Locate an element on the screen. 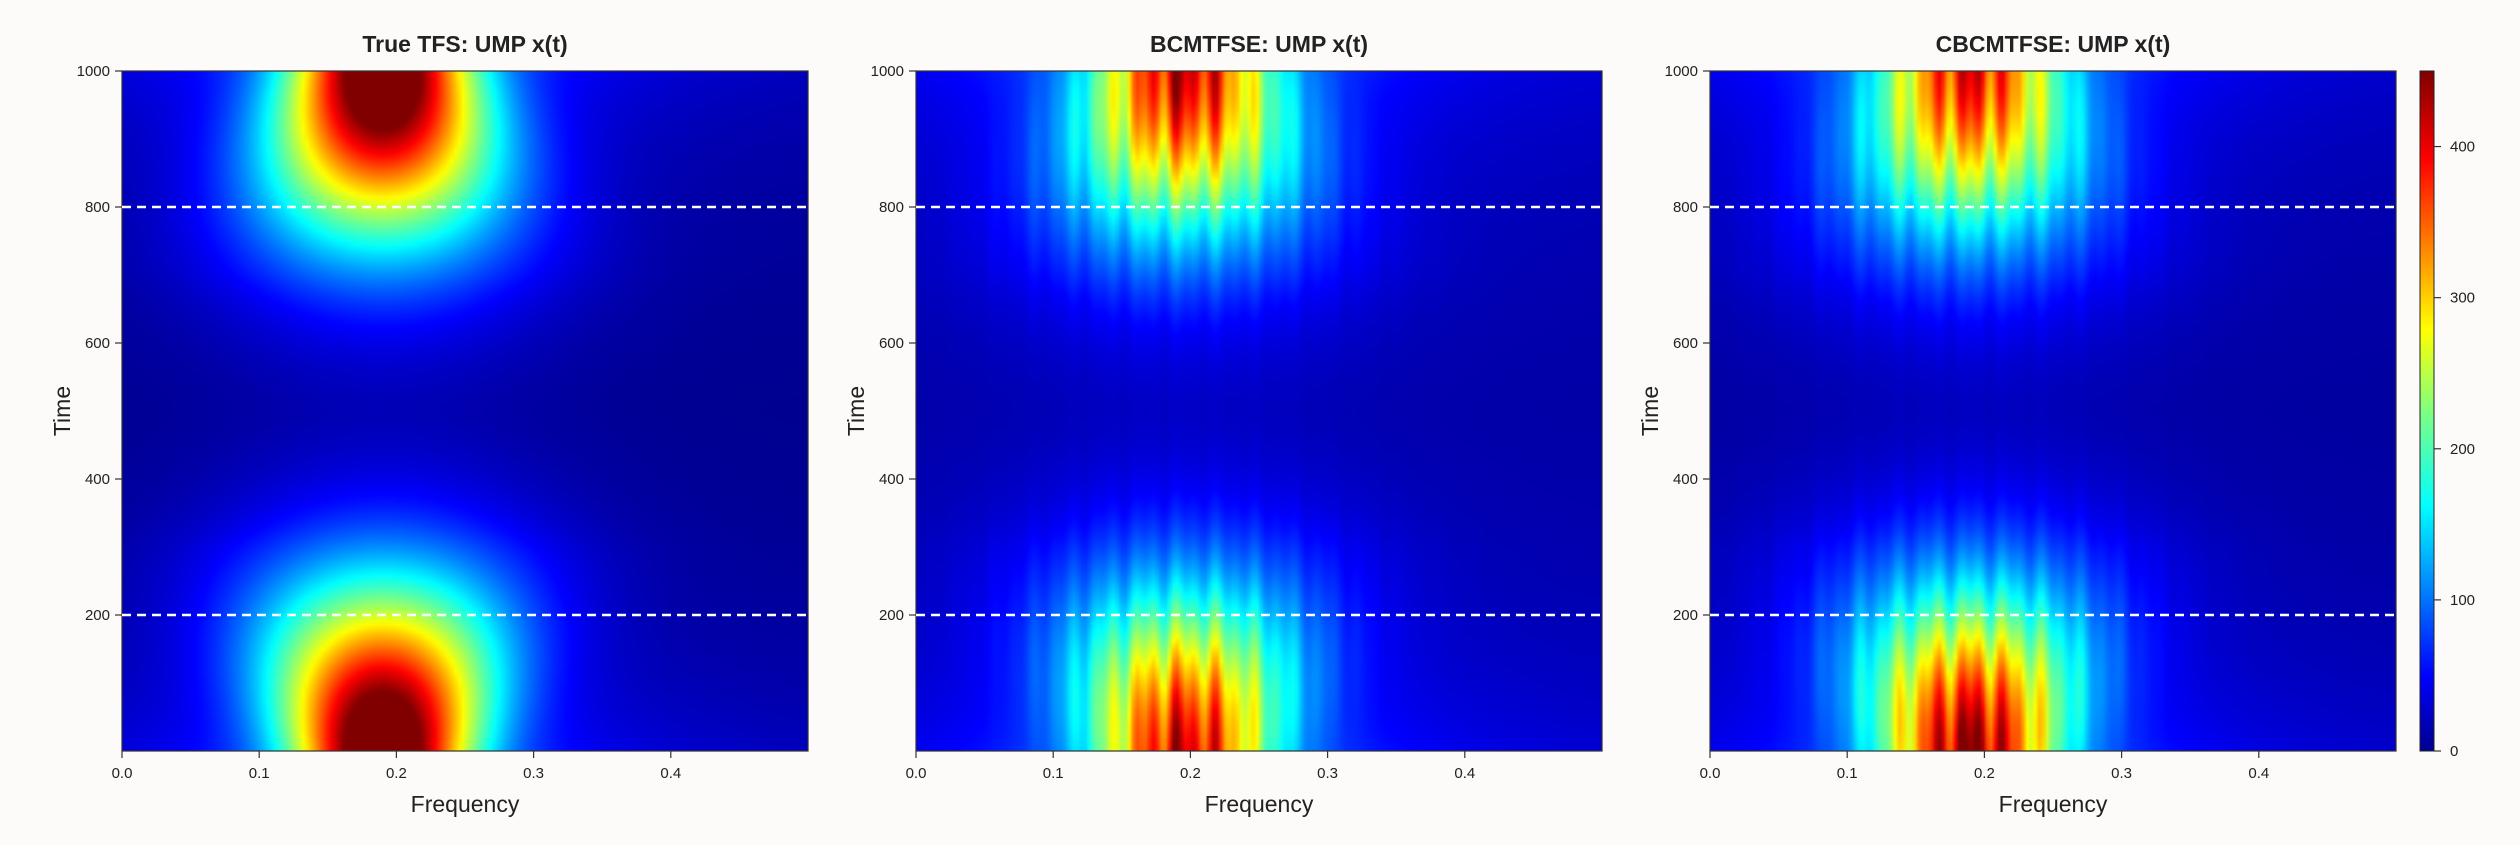 This screenshot has height=845, width=2520. colorbar-tick-label: 200 is located at coordinates (2462, 449).